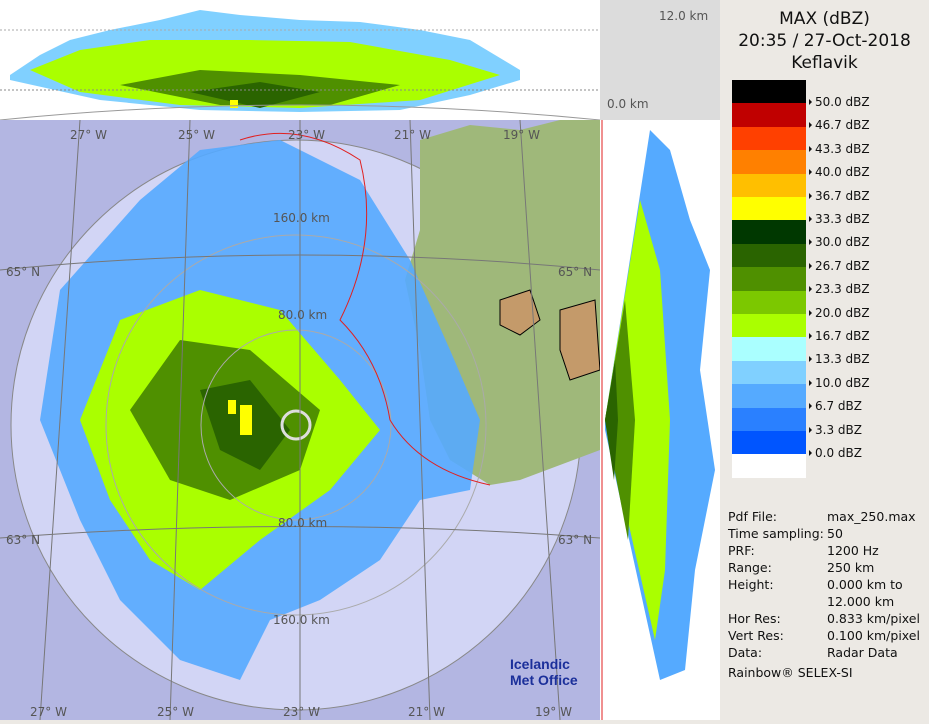  Describe the element at coordinates (756, 635) in the screenshot. I see `info-key: Vert Res:` at that location.